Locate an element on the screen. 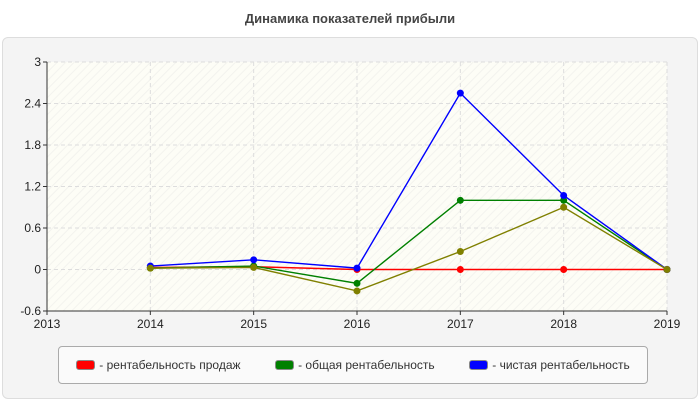 The image size is (700, 400). y-tick-label: 0 is located at coordinates (37, 270).